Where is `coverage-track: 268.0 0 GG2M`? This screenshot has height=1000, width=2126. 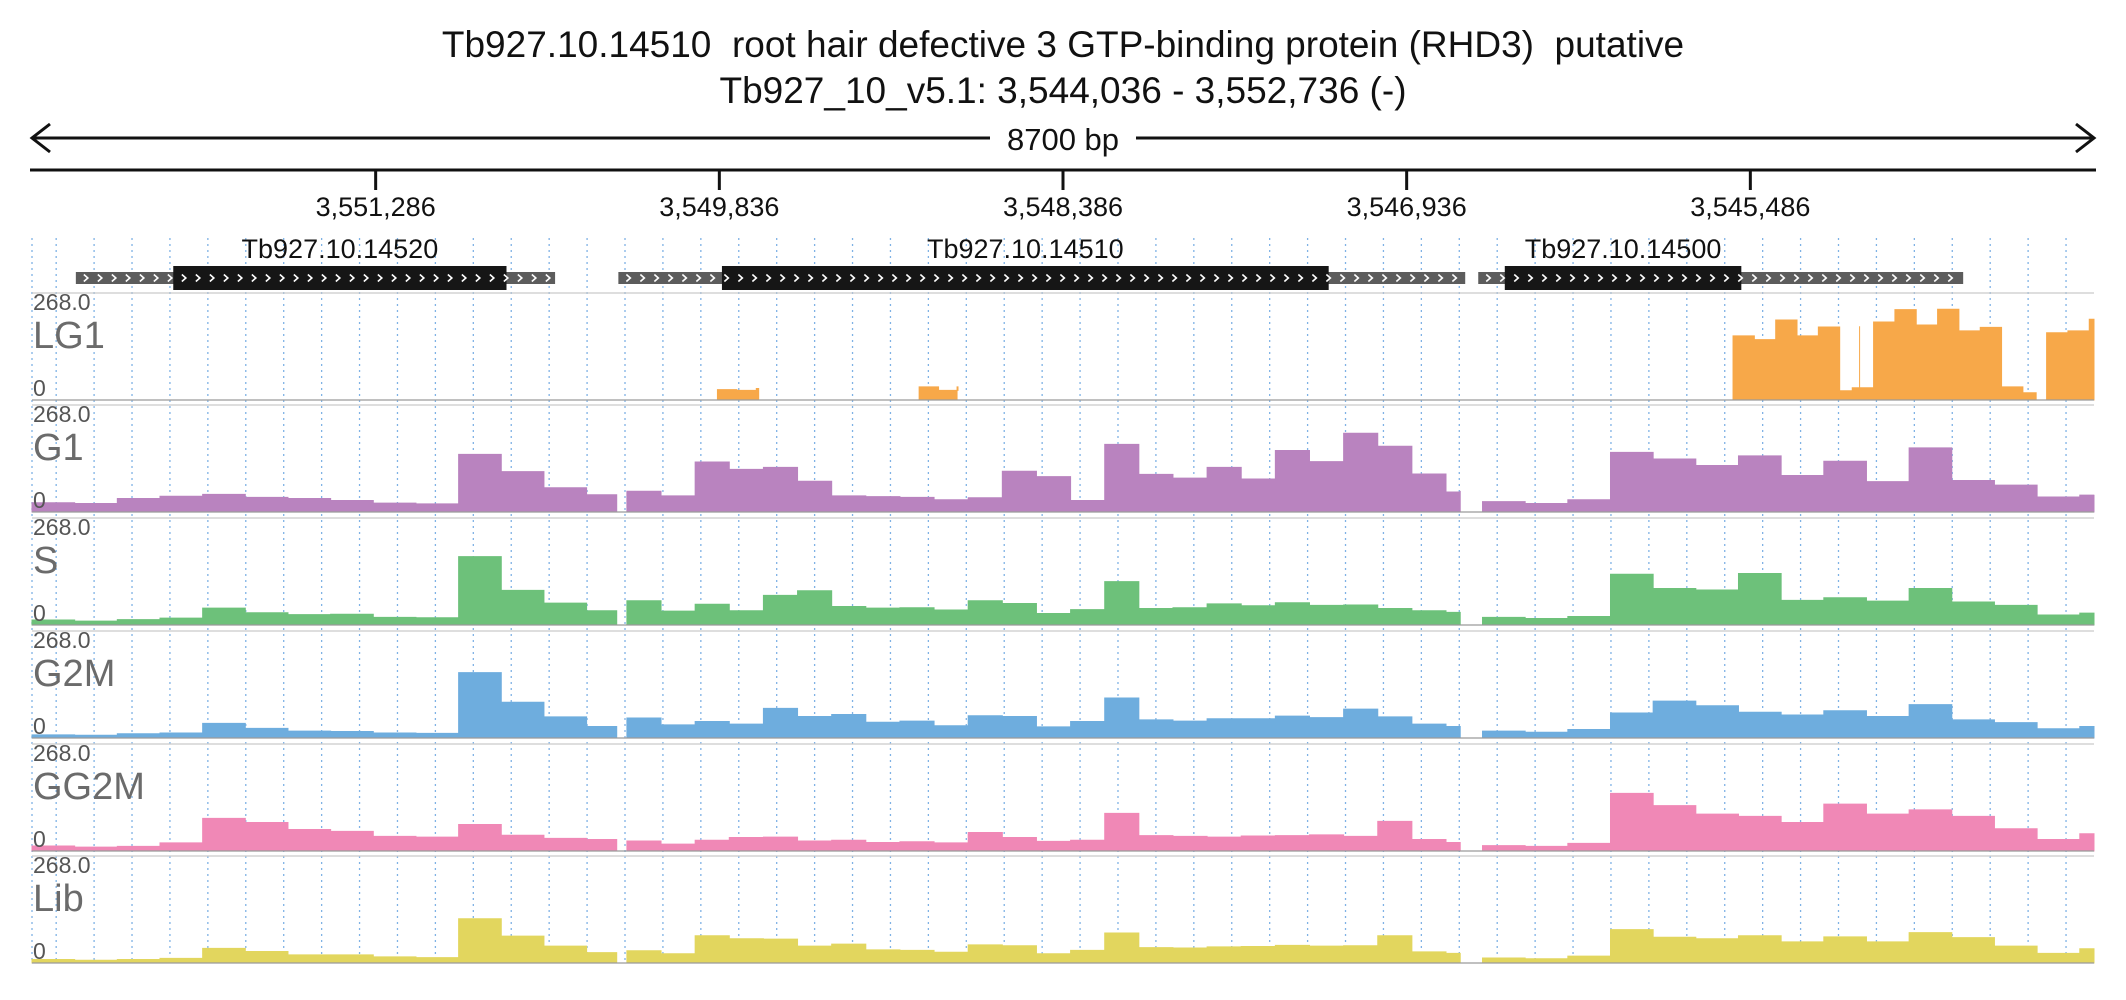 coverage-track: 268.0 0 GG2M is located at coordinates (1063, 796).